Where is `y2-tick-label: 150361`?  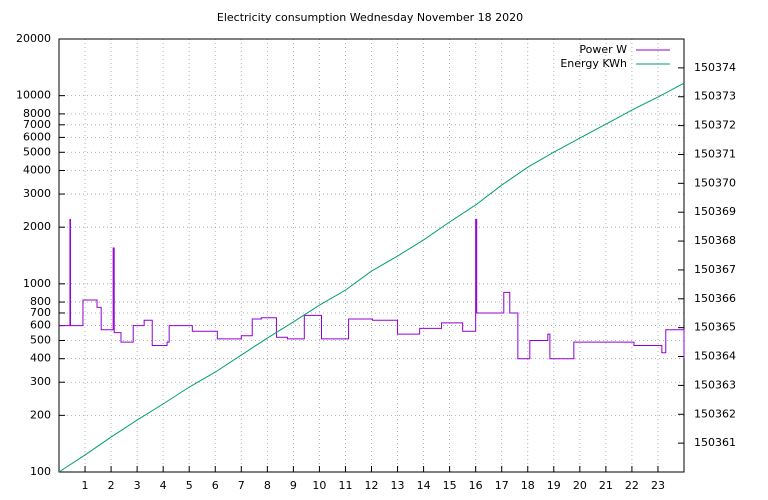 y2-tick-label: 150361 is located at coordinates (715, 442).